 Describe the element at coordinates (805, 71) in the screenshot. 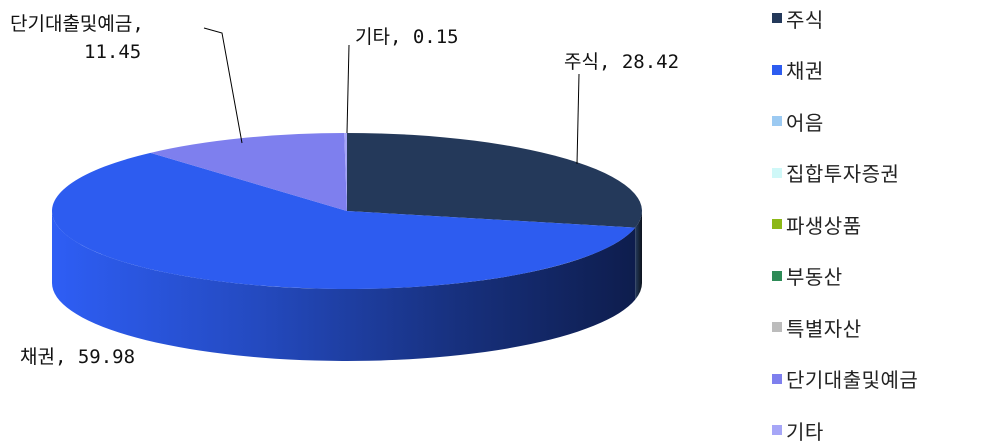

I see `legend-label-채권: 채권` at that location.